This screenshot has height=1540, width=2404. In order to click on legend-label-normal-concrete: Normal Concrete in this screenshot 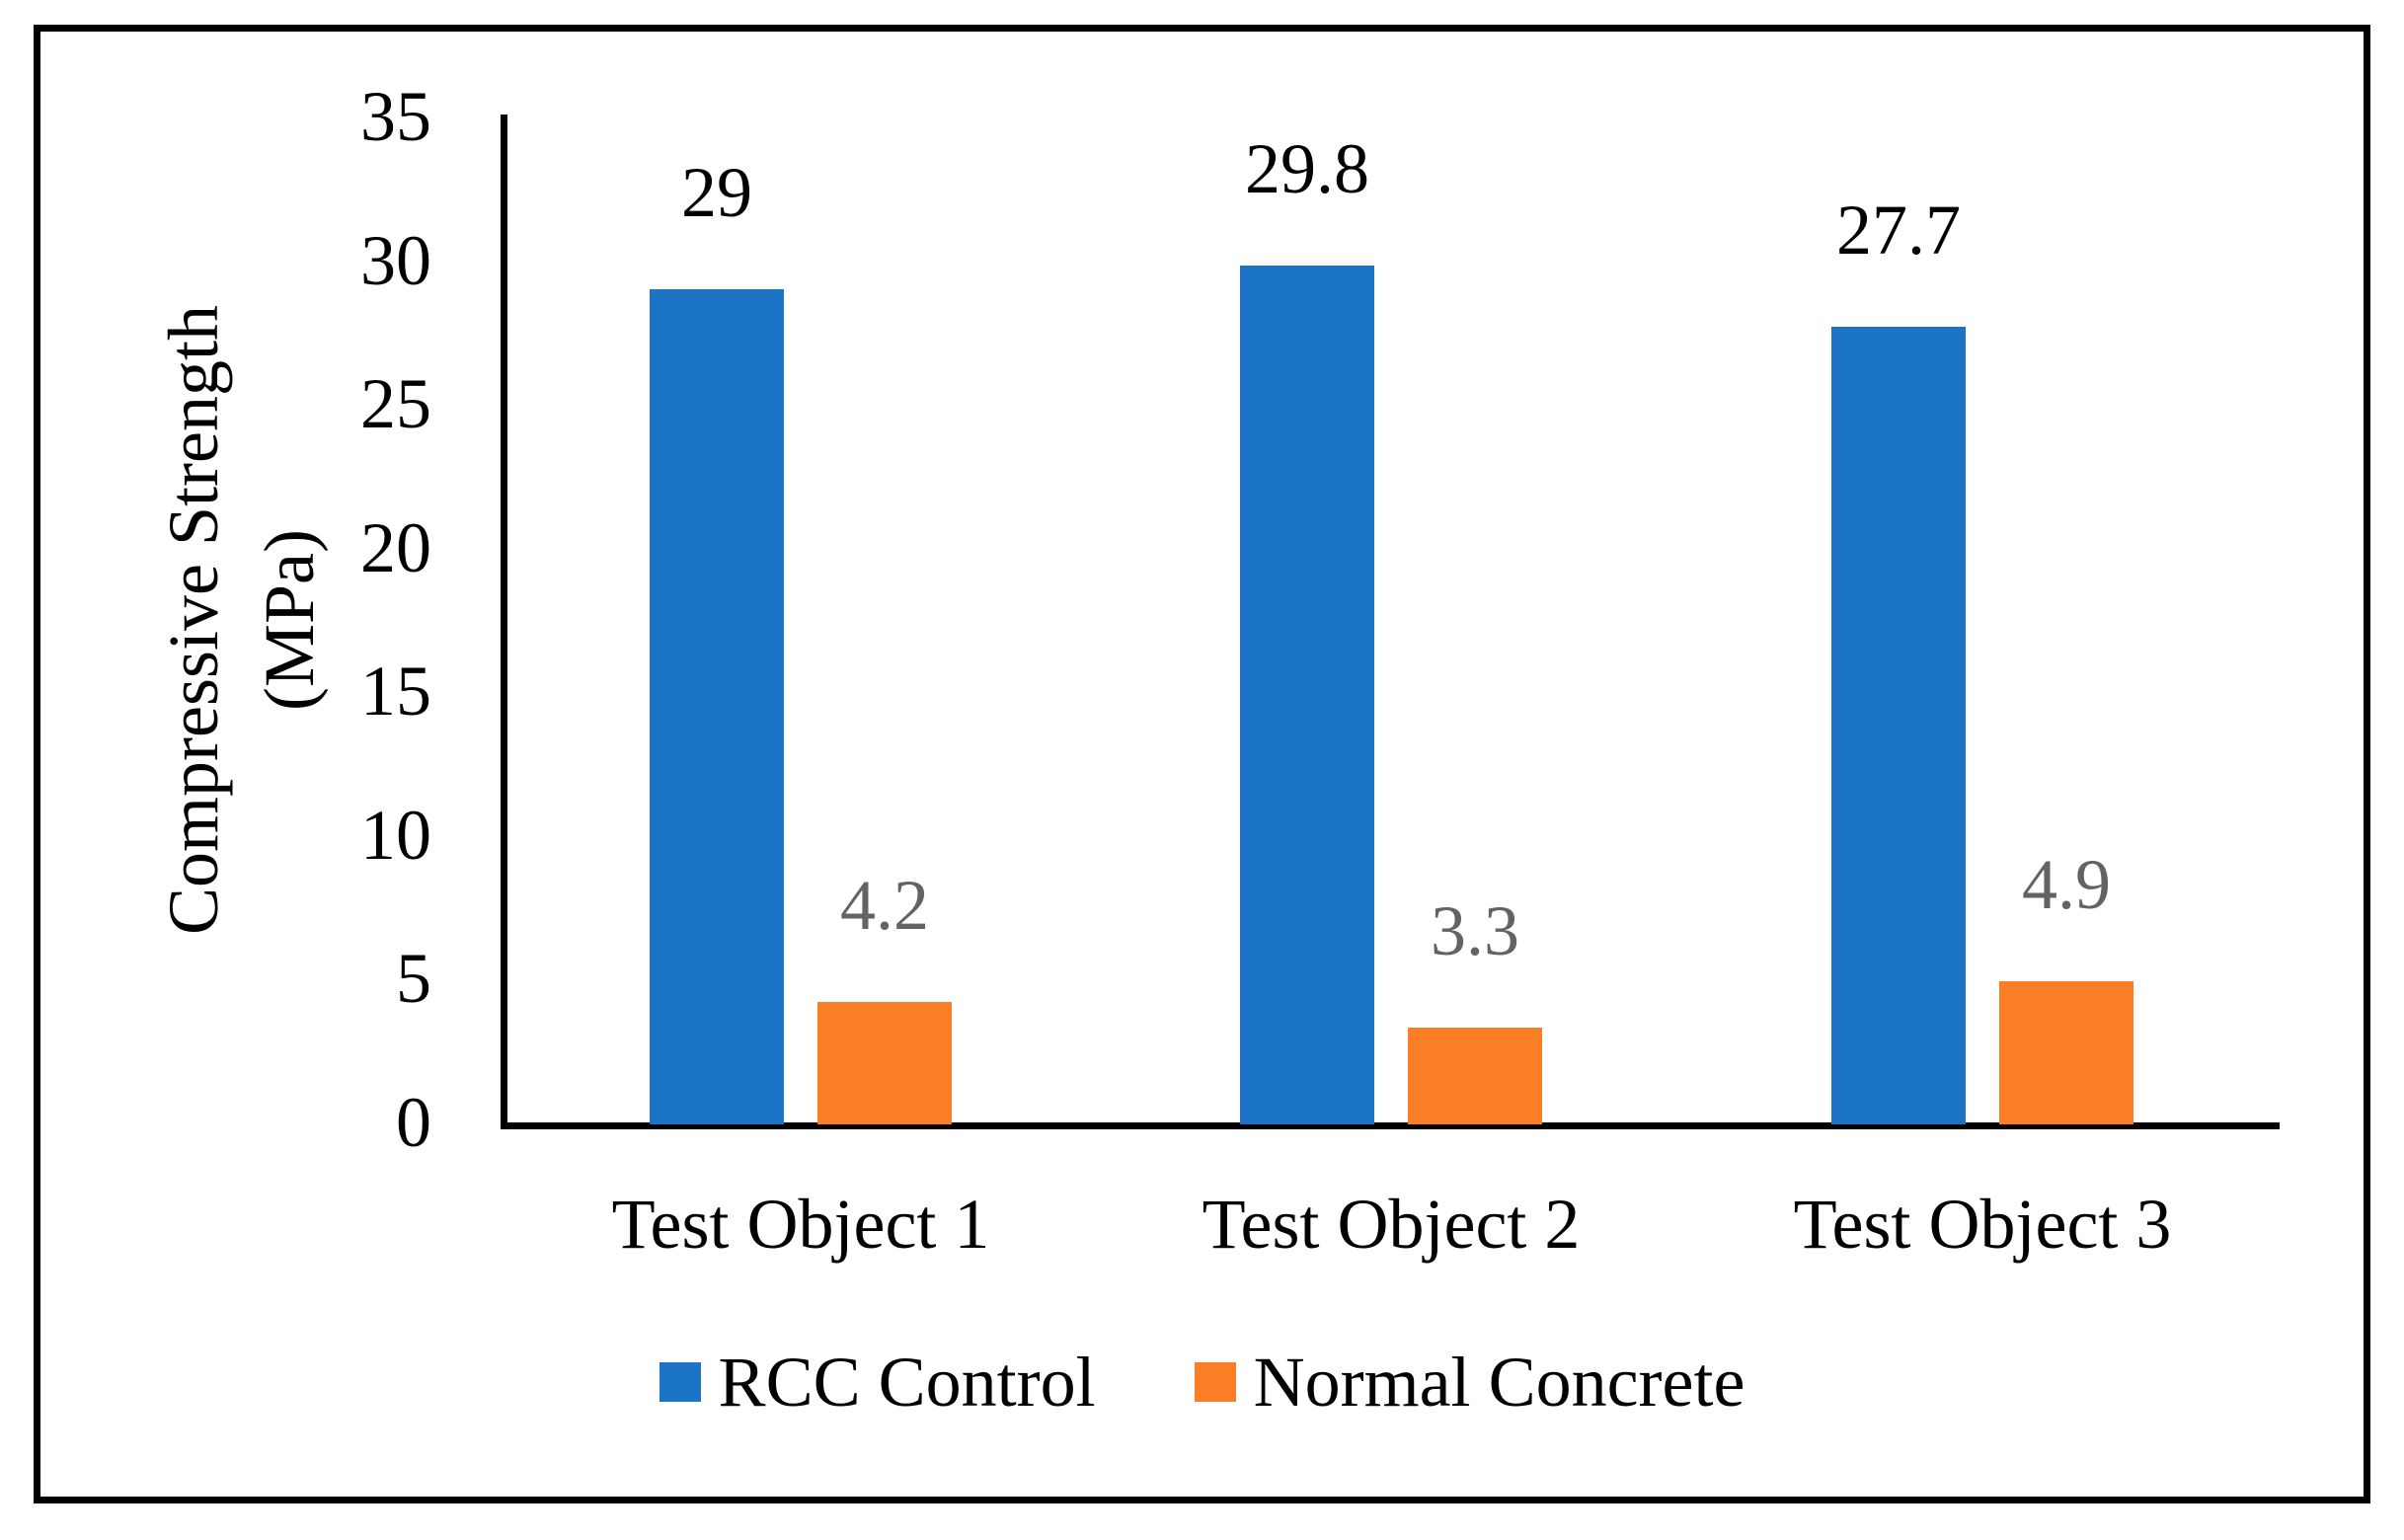, I will do `click(1499, 1382)`.